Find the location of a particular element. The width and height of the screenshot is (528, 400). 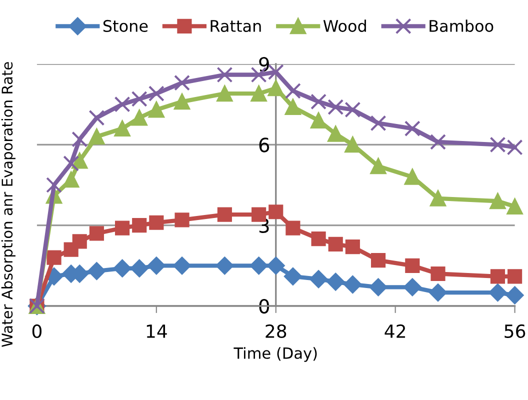

legend-label: Wood is located at coordinates (344, 26).